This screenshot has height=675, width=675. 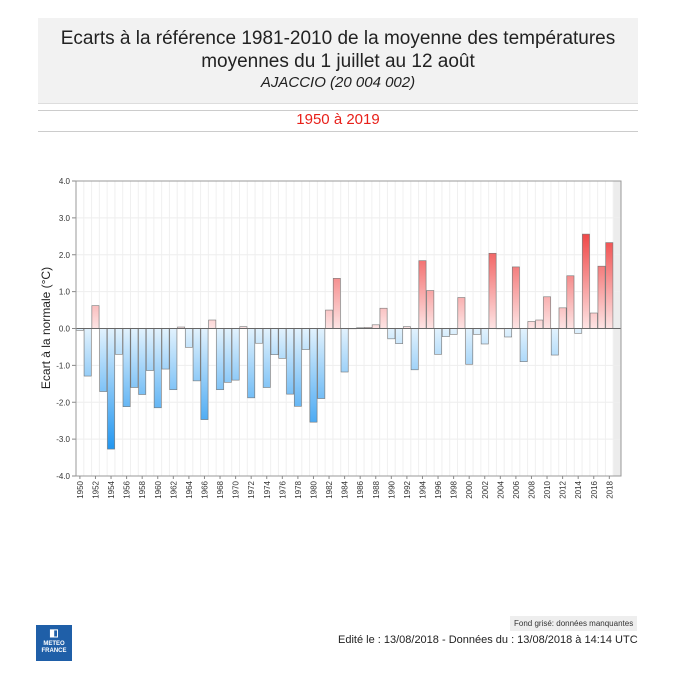 I want to click on y-tick-label: -3.0, so click(x=63, y=439).